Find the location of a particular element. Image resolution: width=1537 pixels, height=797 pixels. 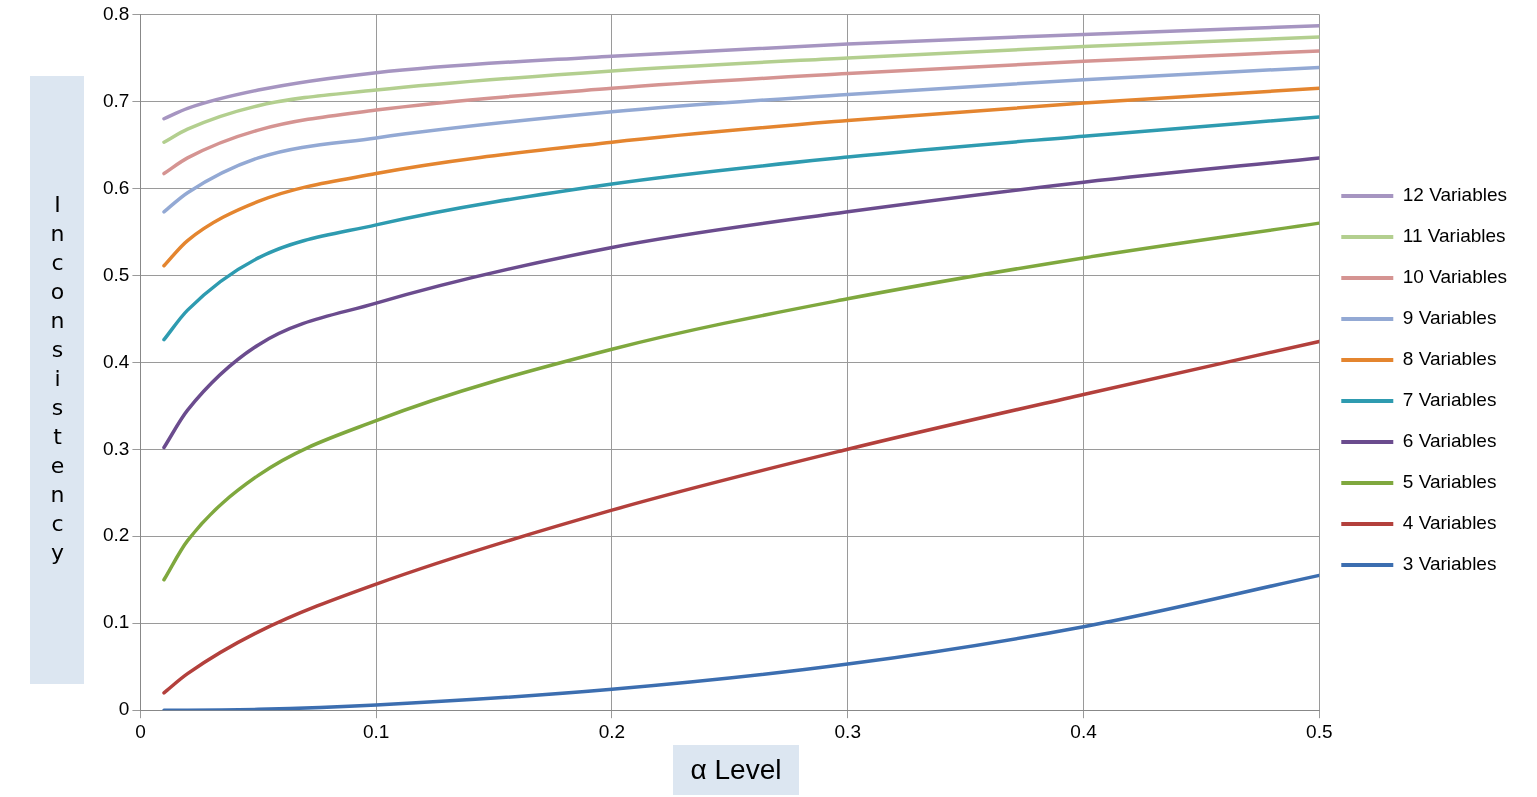

y-tick-label: 0 is located at coordinates (124, 709).